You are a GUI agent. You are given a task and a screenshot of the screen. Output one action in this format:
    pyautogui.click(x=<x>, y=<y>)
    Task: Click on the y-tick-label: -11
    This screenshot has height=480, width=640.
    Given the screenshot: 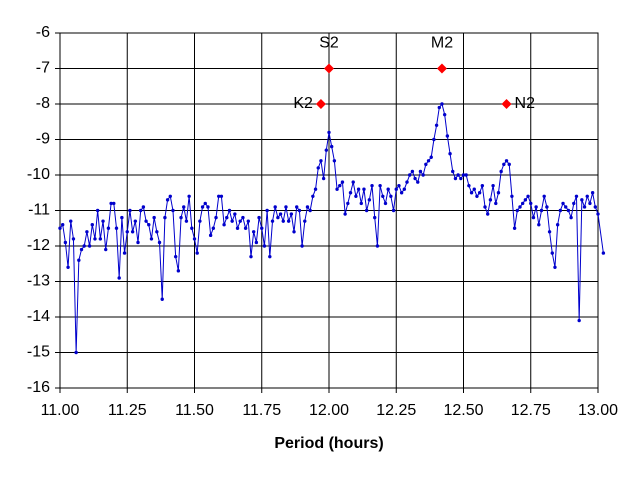 What is the action you would take?
    pyautogui.click(x=39, y=210)
    